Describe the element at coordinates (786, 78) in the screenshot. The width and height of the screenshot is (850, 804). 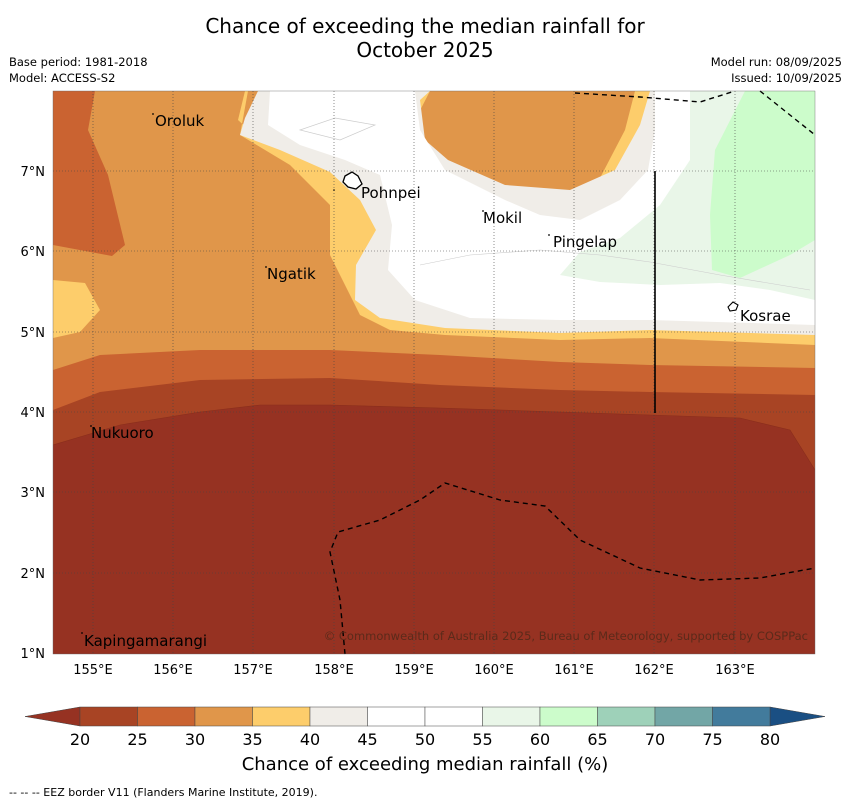
I see `issued-text: Issued: 10/09/2025` at that location.